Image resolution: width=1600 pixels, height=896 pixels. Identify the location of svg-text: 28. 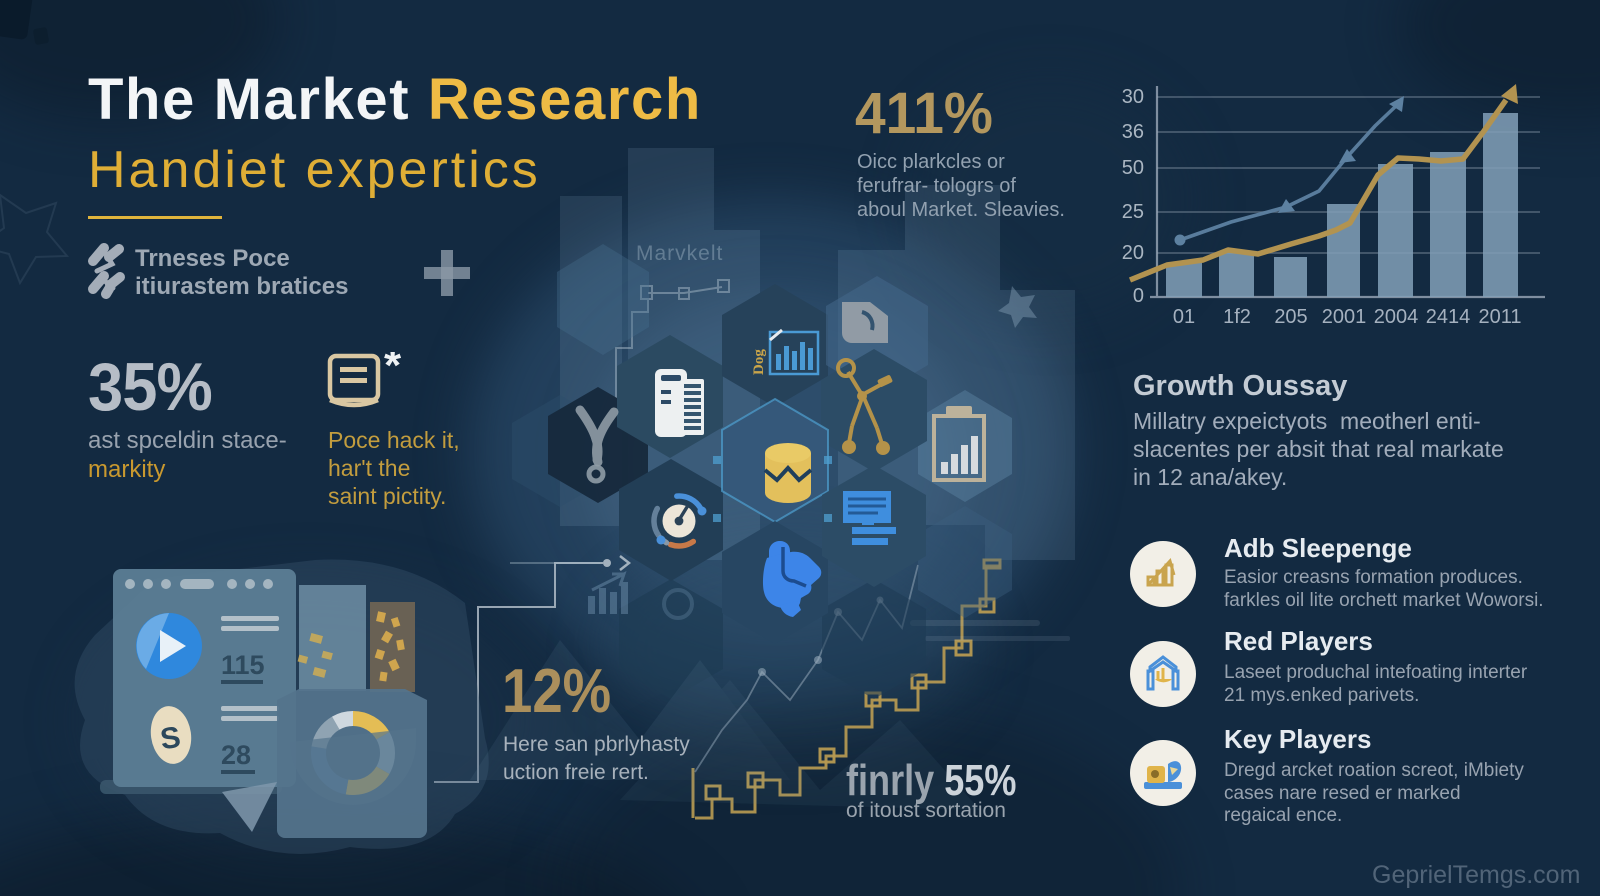
(236, 755).